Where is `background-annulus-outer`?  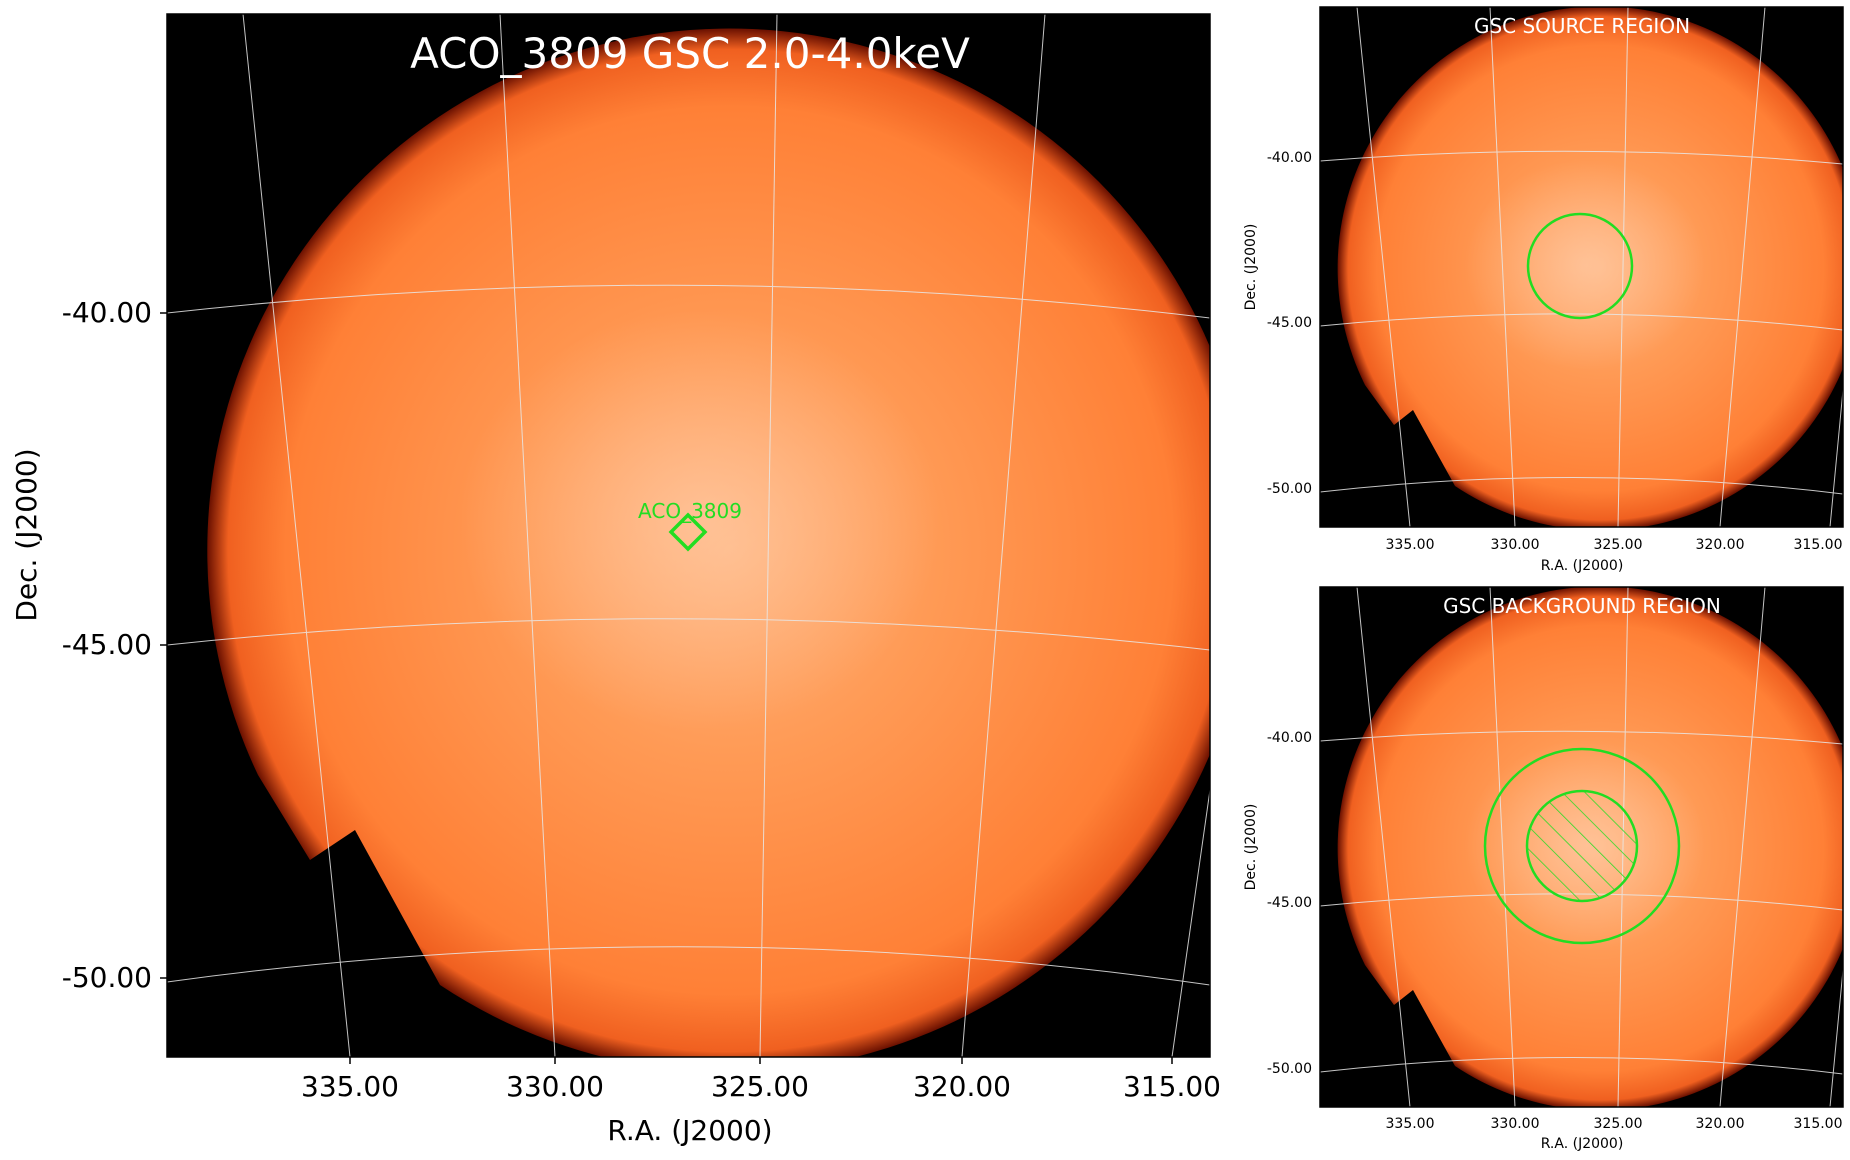 background-annulus-outer is located at coordinates (1582, 846).